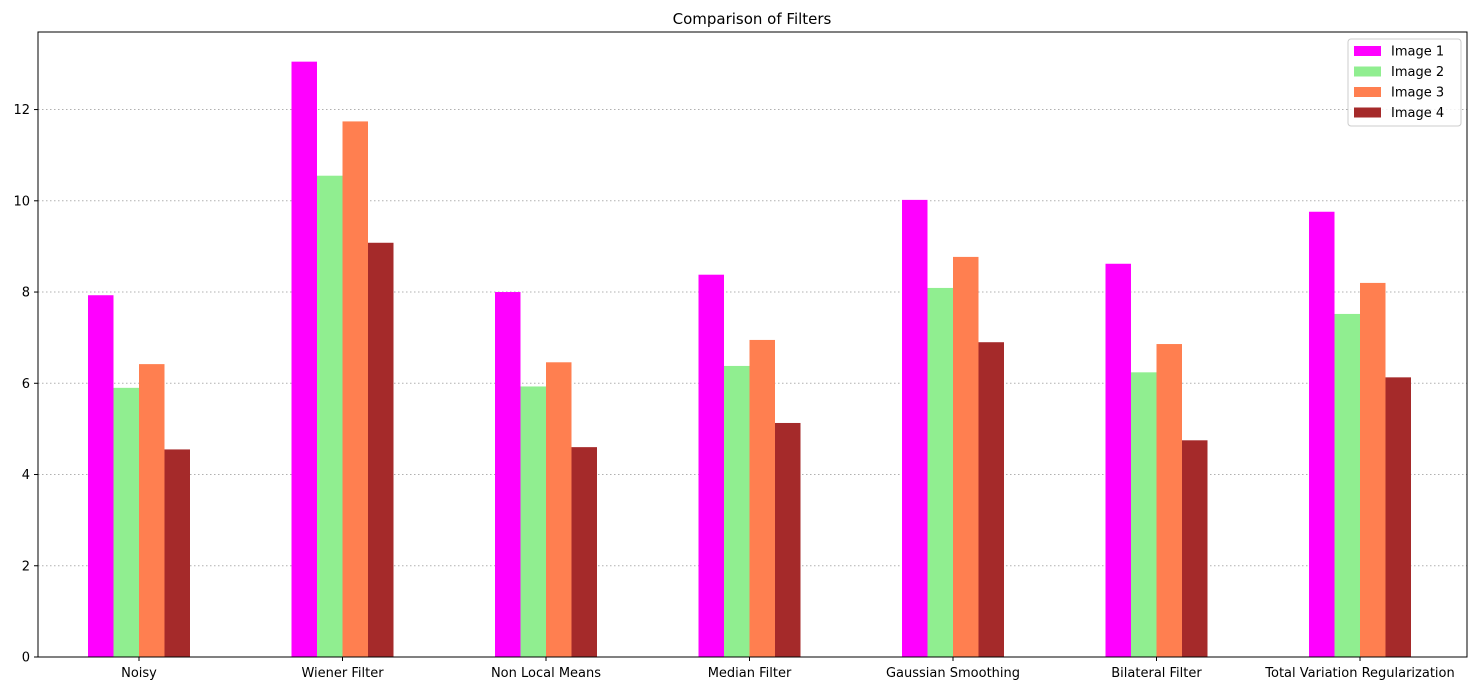  Describe the element at coordinates (1417, 52) in the screenshot. I see `legend-entry: Image 1` at that location.